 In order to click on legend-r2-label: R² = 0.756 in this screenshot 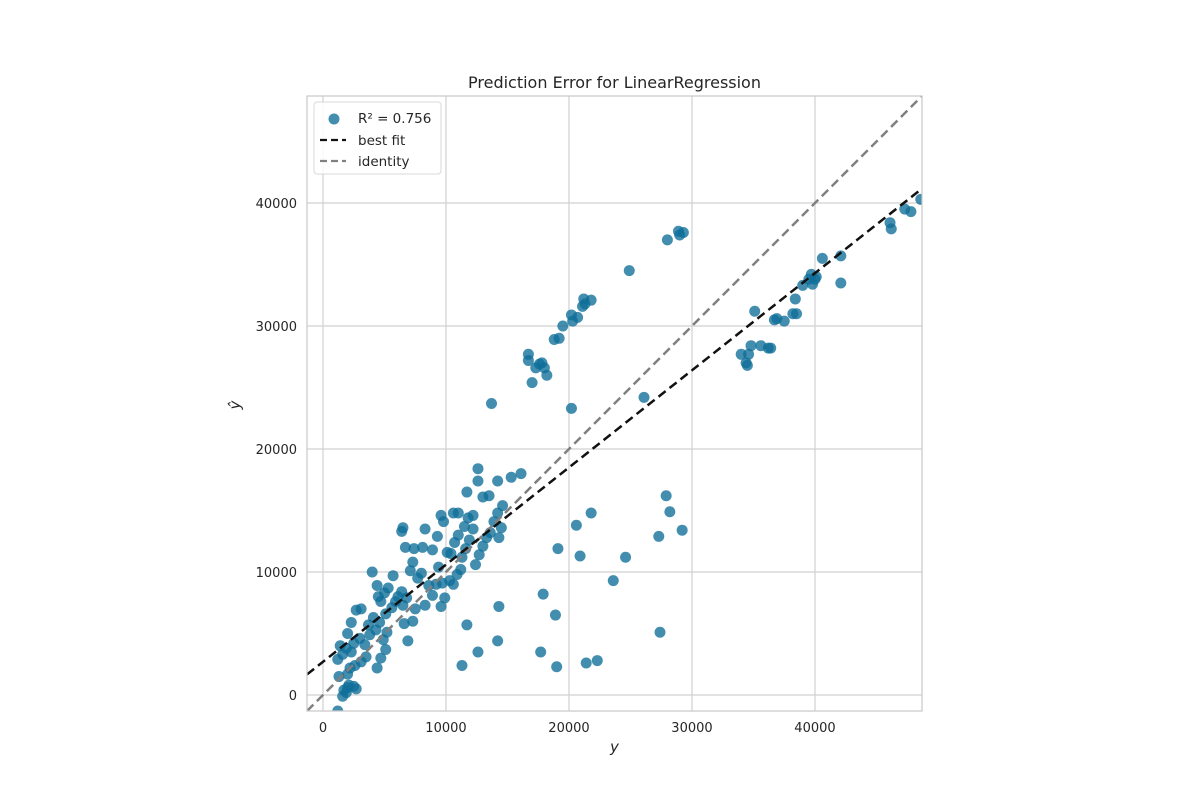, I will do `click(394, 119)`.